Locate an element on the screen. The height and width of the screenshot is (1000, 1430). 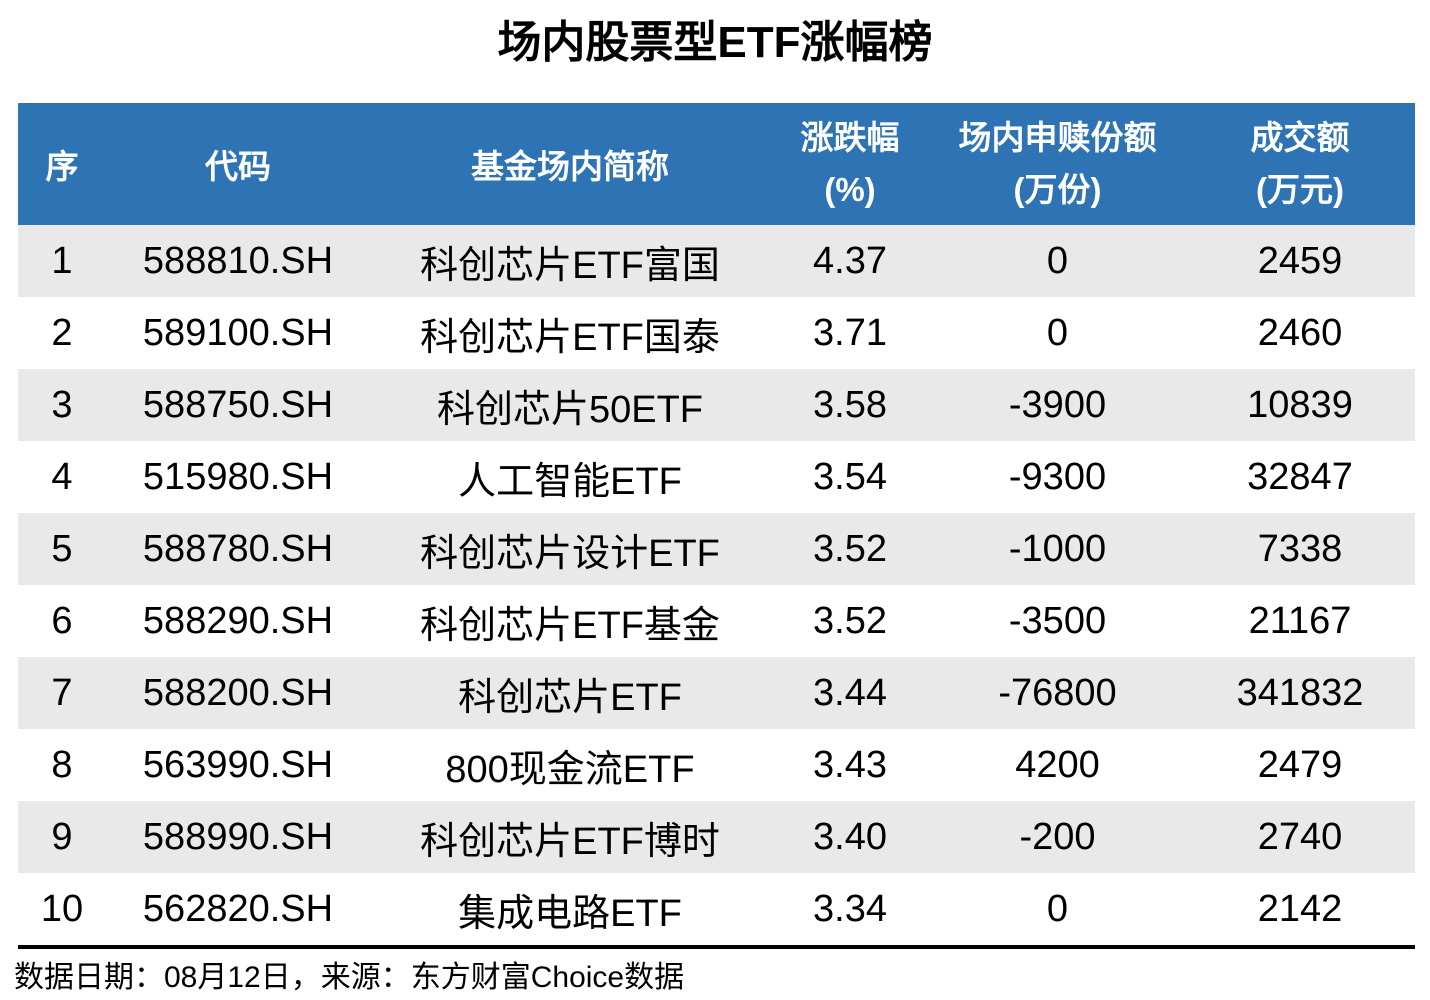
cell-rank: 1 is located at coordinates (62, 261).